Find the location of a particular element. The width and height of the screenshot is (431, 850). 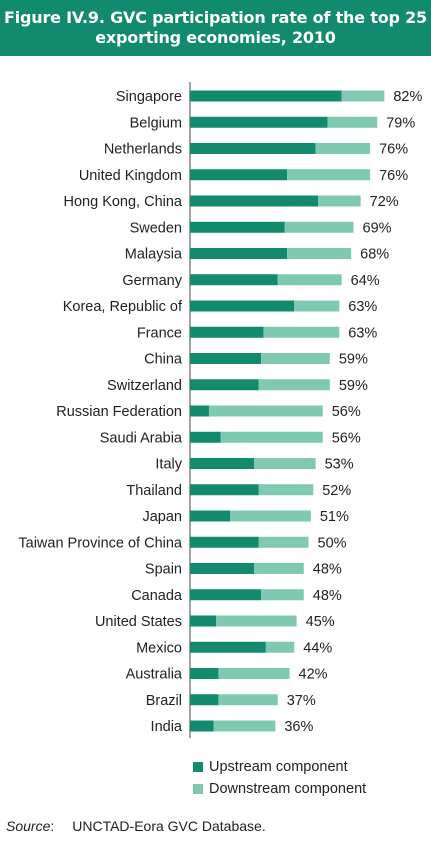

category-label: Malaysia is located at coordinates (154, 255).